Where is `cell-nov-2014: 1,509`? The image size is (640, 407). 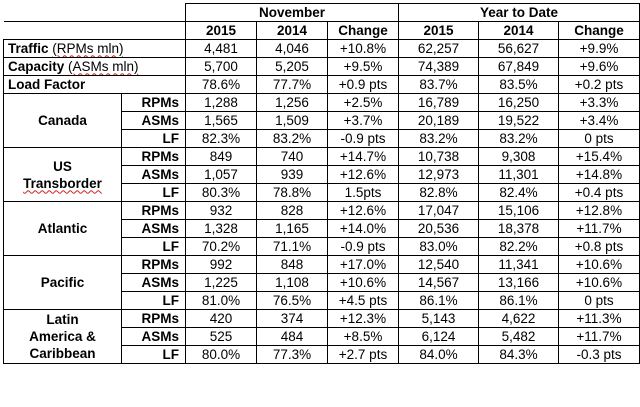
cell-nov-2014: 1,509 is located at coordinates (292, 120).